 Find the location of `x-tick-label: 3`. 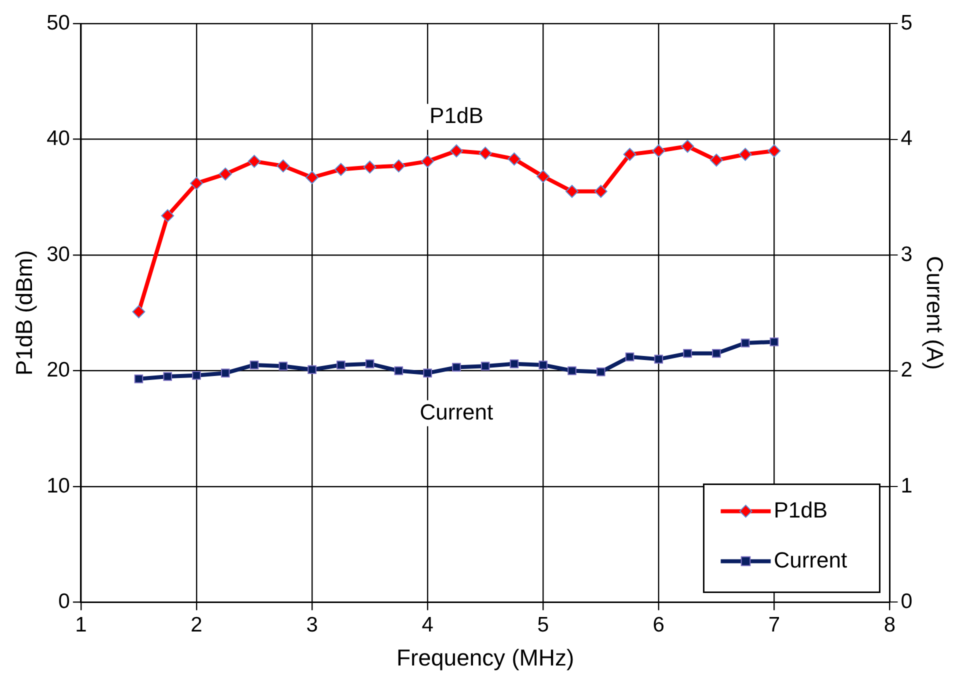

x-tick-label: 3 is located at coordinates (312, 625).